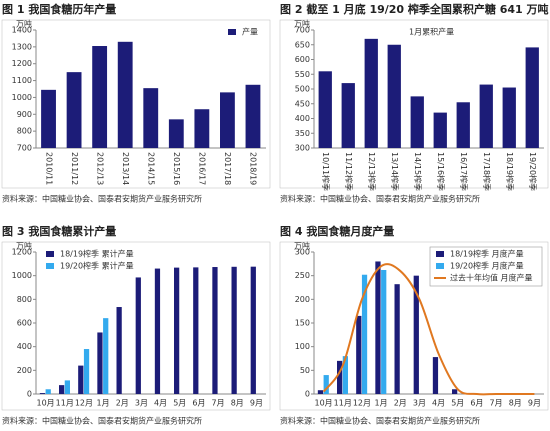 This screenshot has height=431, width=550. Describe the element at coordinates (534, 403) in the screenshot. I see `x-tick-label: 9月` at that location.